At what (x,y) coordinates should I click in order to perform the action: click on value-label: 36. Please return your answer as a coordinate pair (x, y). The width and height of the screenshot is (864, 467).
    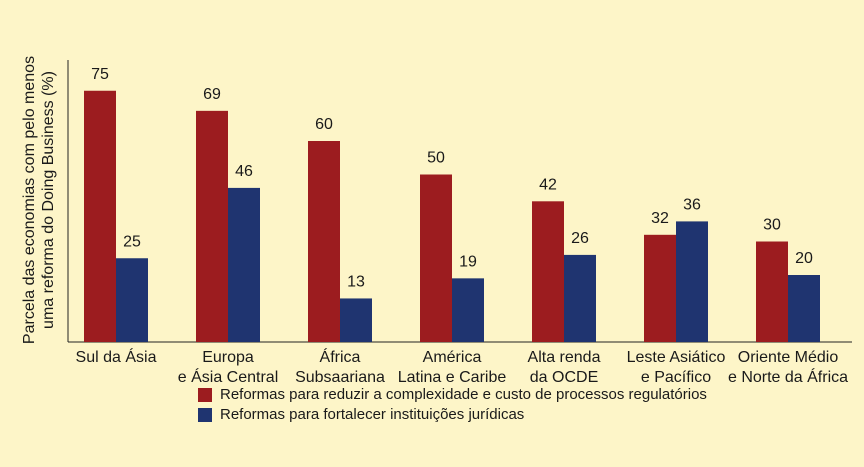
    Looking at the image, I should click on (692, 205).